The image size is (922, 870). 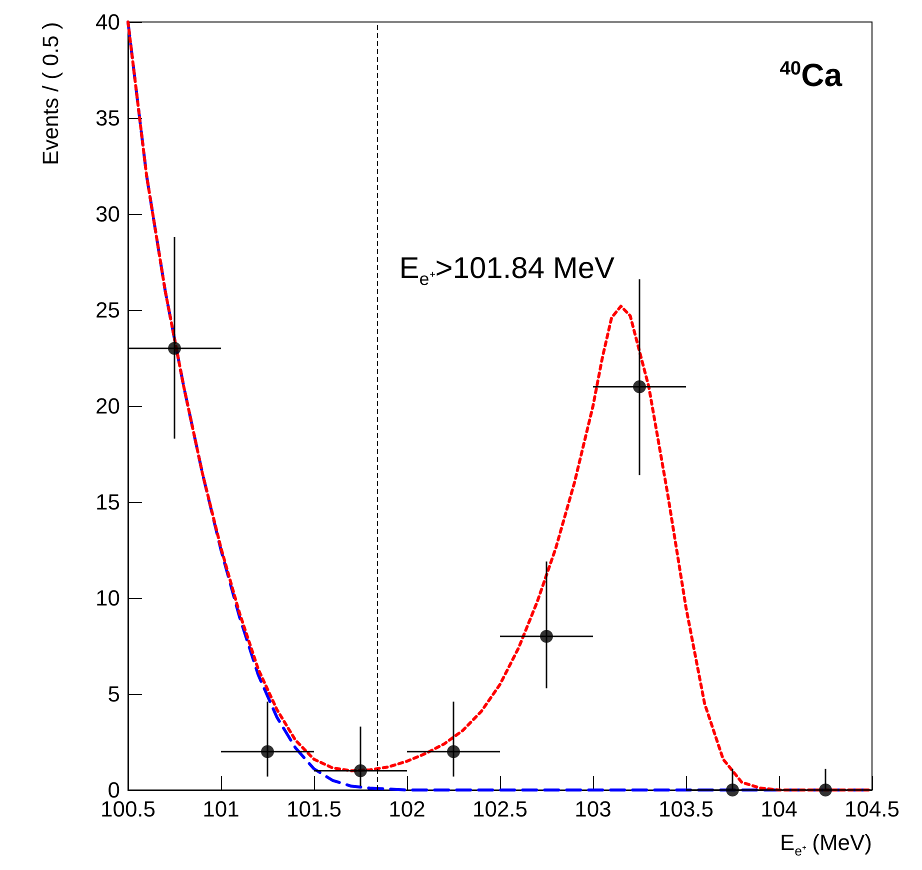 What do you see at coordinates (108, 118) in the screenshot?
I see `y-tick-label: 35` at bounding box center [108, 118].